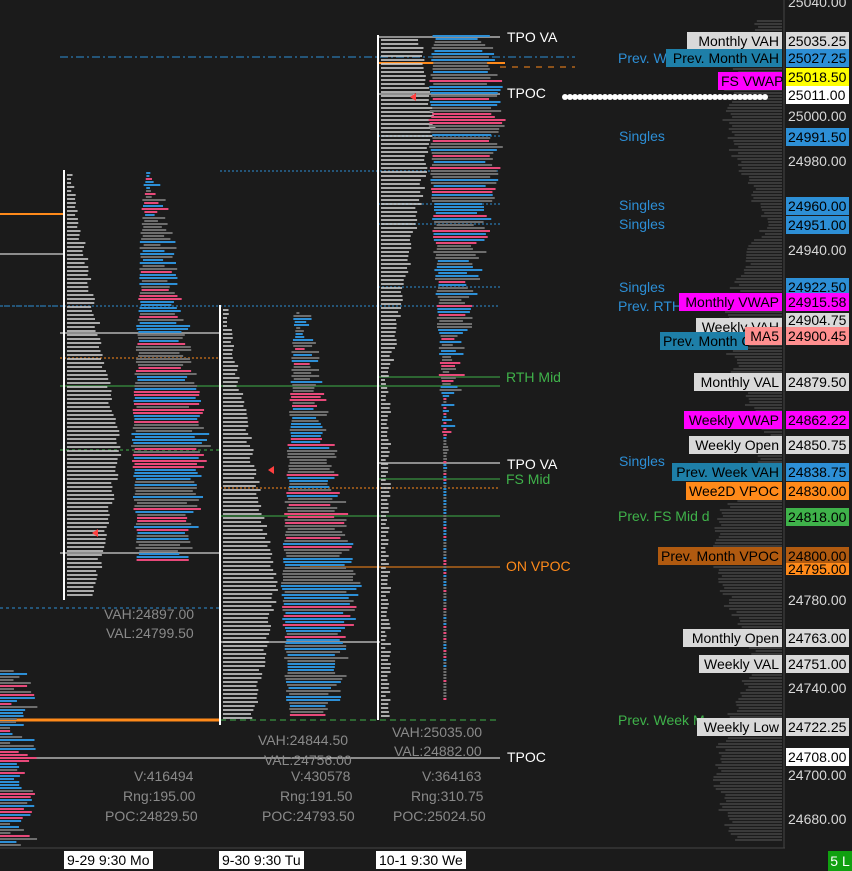 Image resolution: width=852 pixels, height=871 pixels. Describe the element at coordinates (528, 479) in the screenshot. I see `profile-label-fs-mid: FS Mid` at that location.